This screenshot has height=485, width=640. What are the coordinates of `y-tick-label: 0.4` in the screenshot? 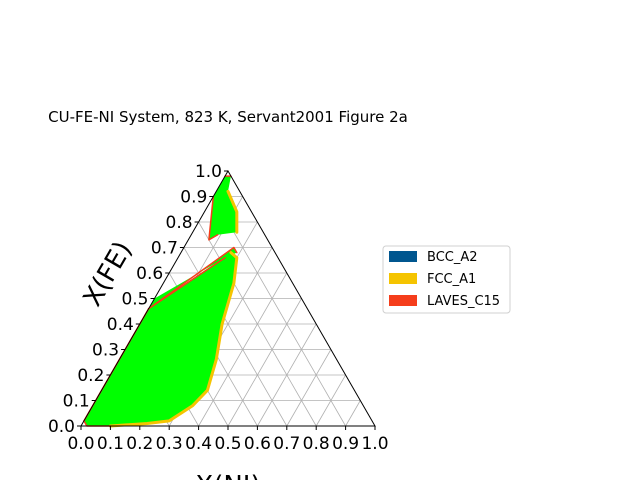 It's located at (120, 325).